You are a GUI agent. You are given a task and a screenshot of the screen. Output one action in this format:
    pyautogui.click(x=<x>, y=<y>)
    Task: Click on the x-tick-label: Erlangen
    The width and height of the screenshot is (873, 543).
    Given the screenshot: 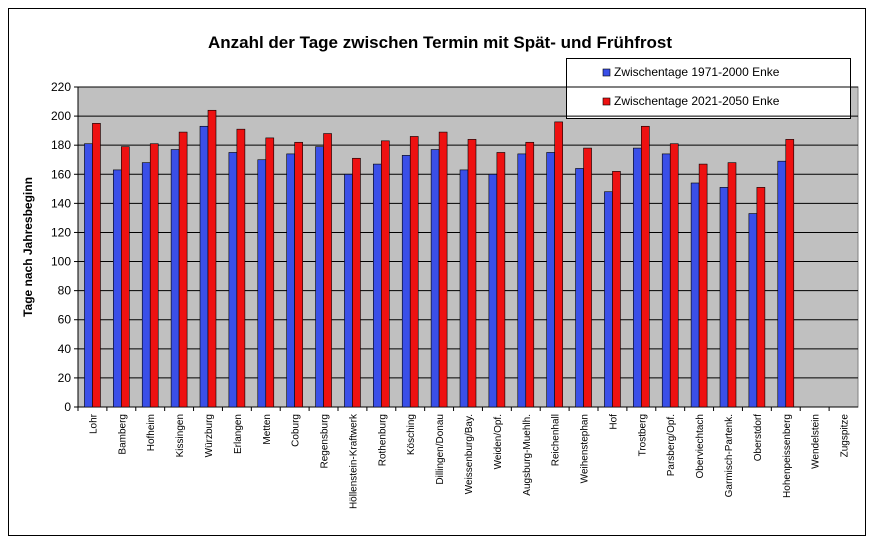 What is the action you would take?
    pyautogui.click(x=238, y=434)
    